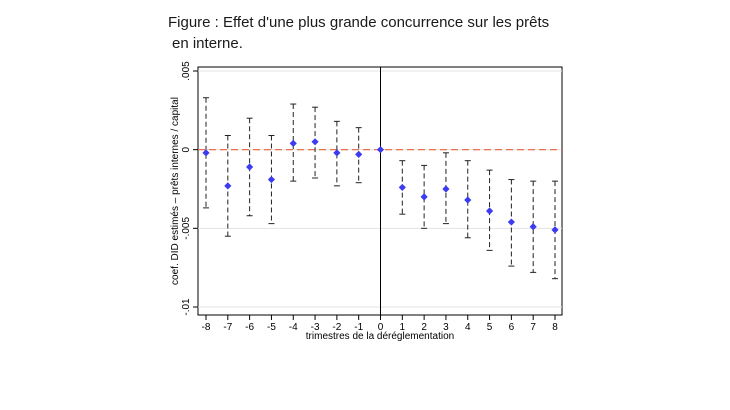 Image resolution: width=730 pixels, height=410 pixels. What do you see at coordinates (380, 336) in the screenshot?
I see `x-axis-label: trimestres de la déréglementation` at bounding box center [380, 336].